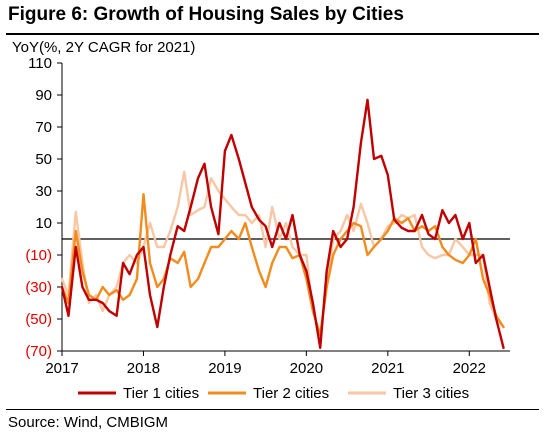  What do you see at coordinates (43, 95) in the screenshot?
I see `y-tick-label: 90` at bounding box center [43, 95].